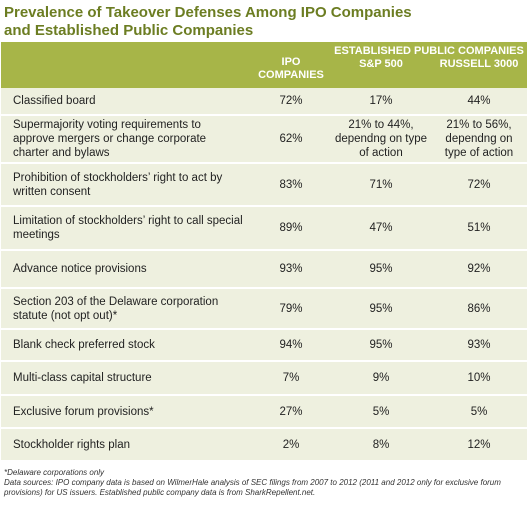 The image size is (528, 507). Describe the element at coordinates (126, 65) in the screenshot. I see `header-cell` at that location.